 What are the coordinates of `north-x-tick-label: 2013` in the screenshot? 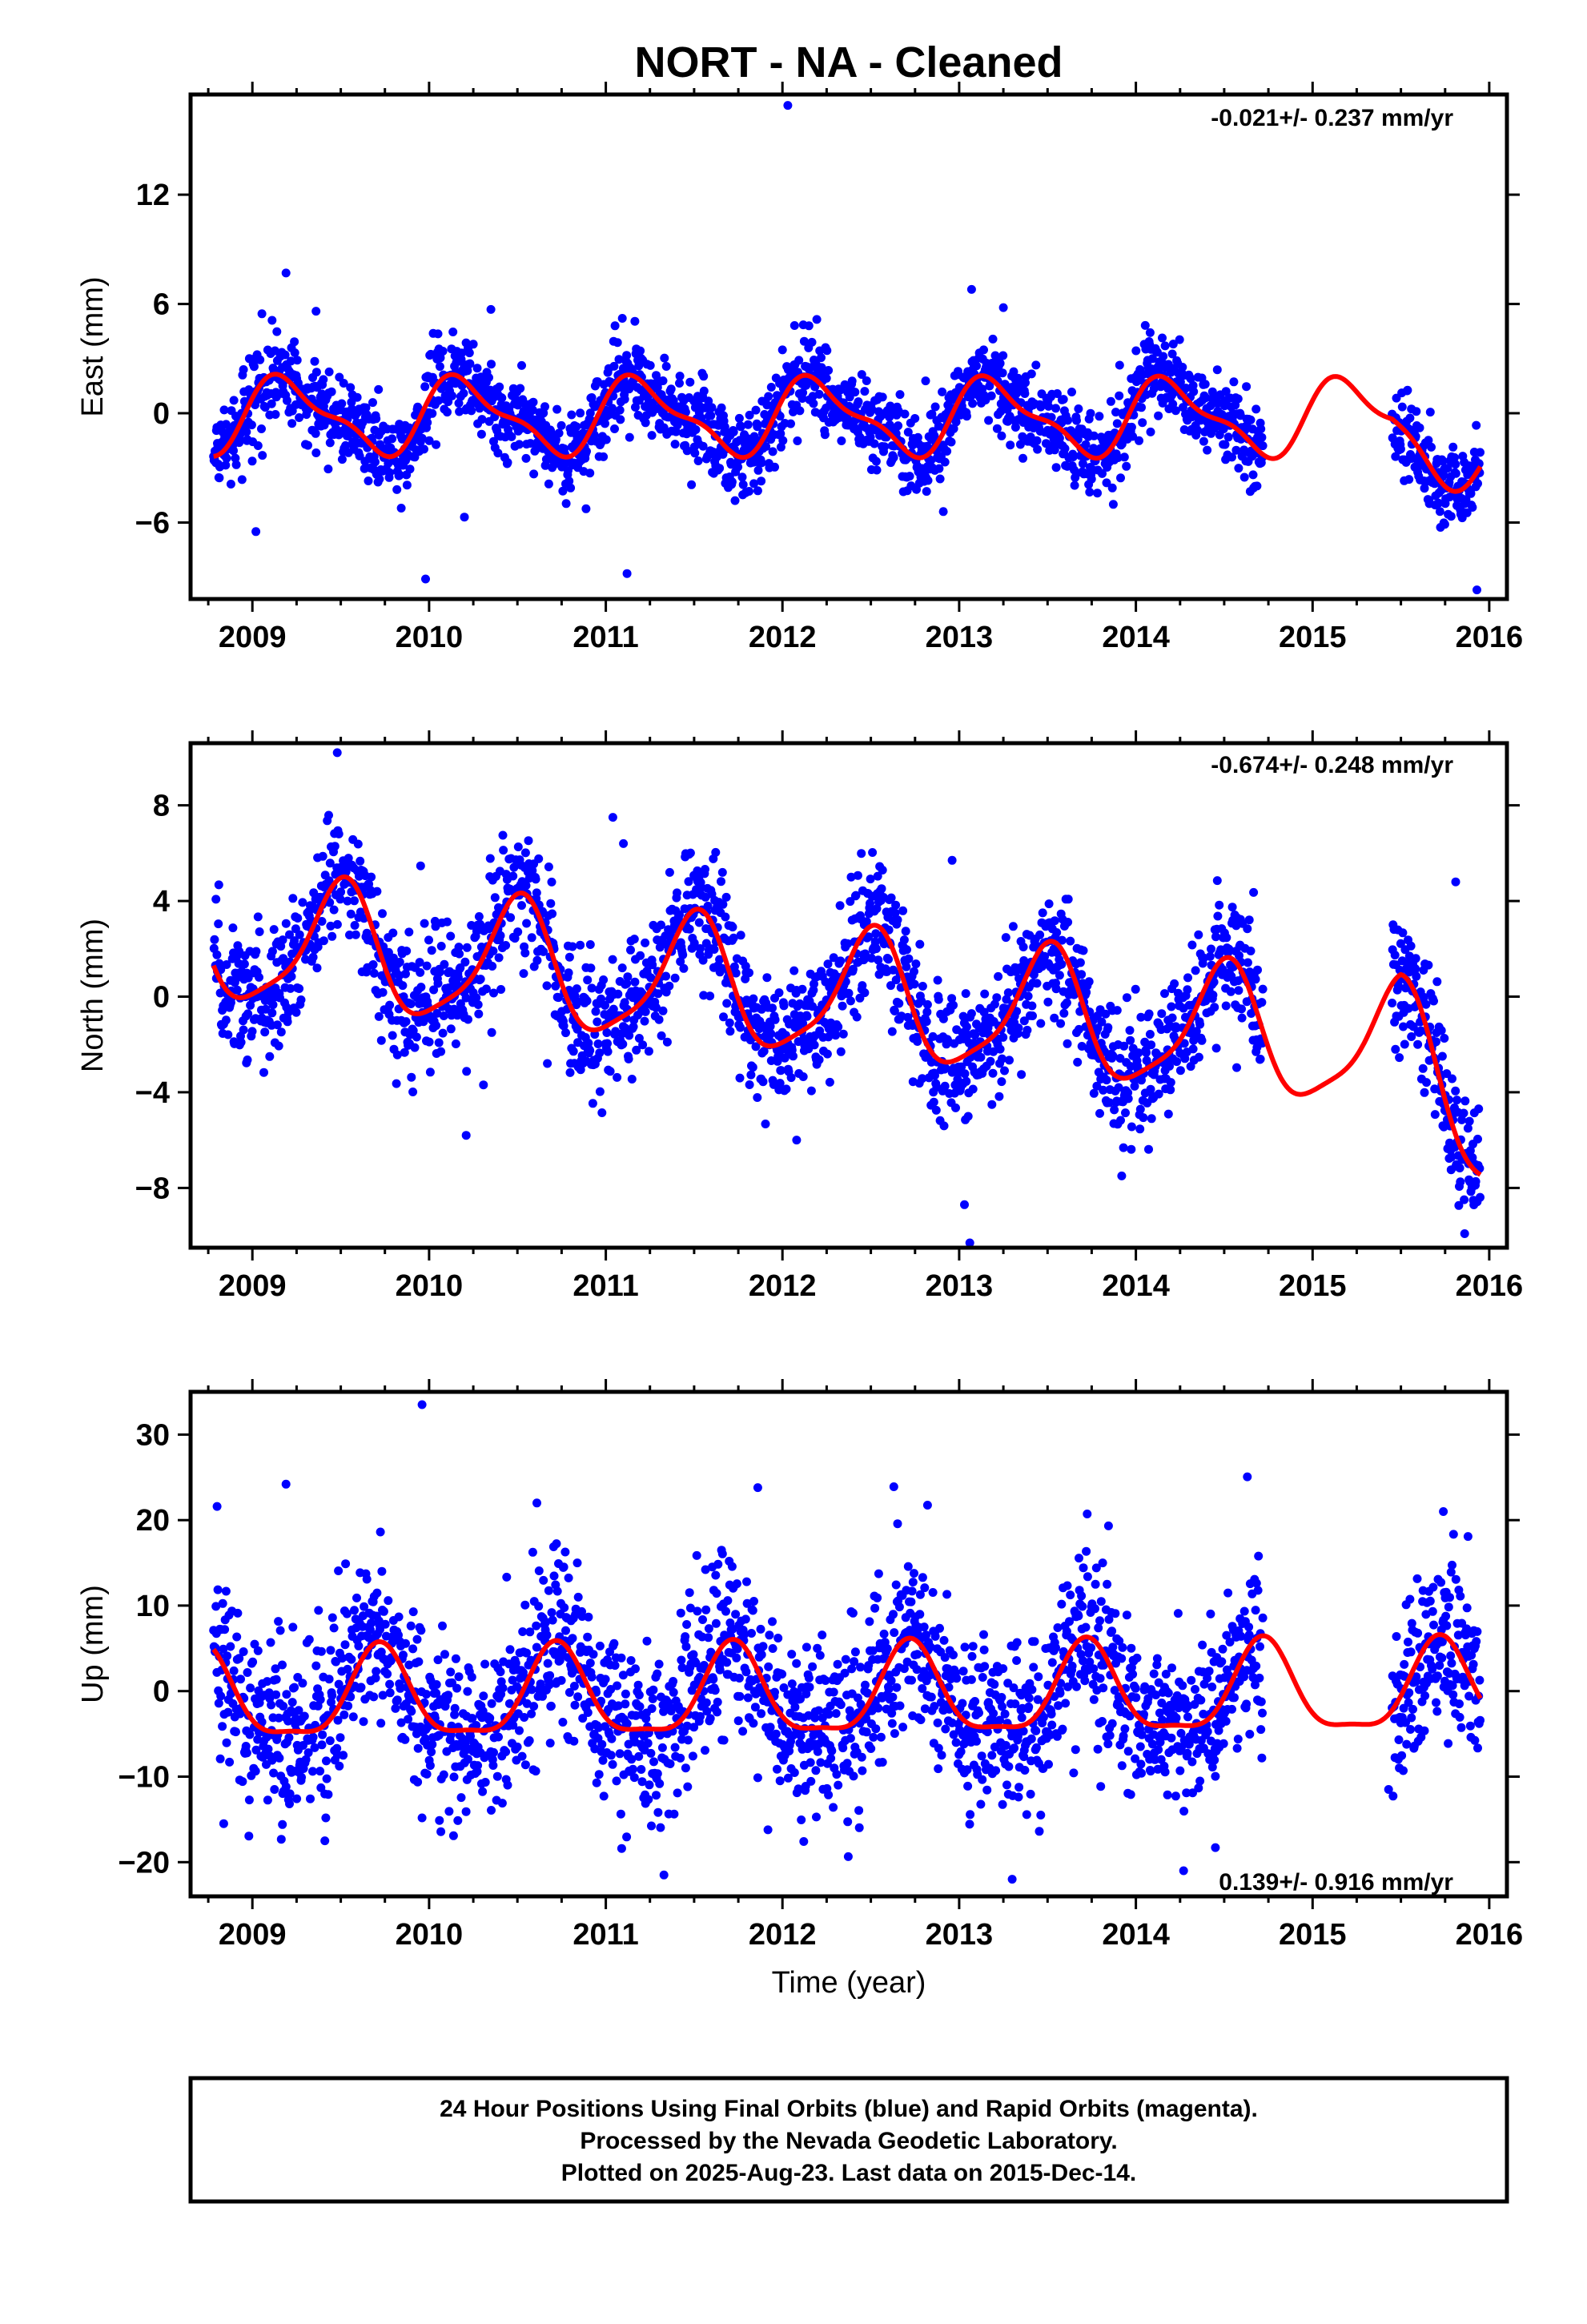 It's located at (960, 1286).